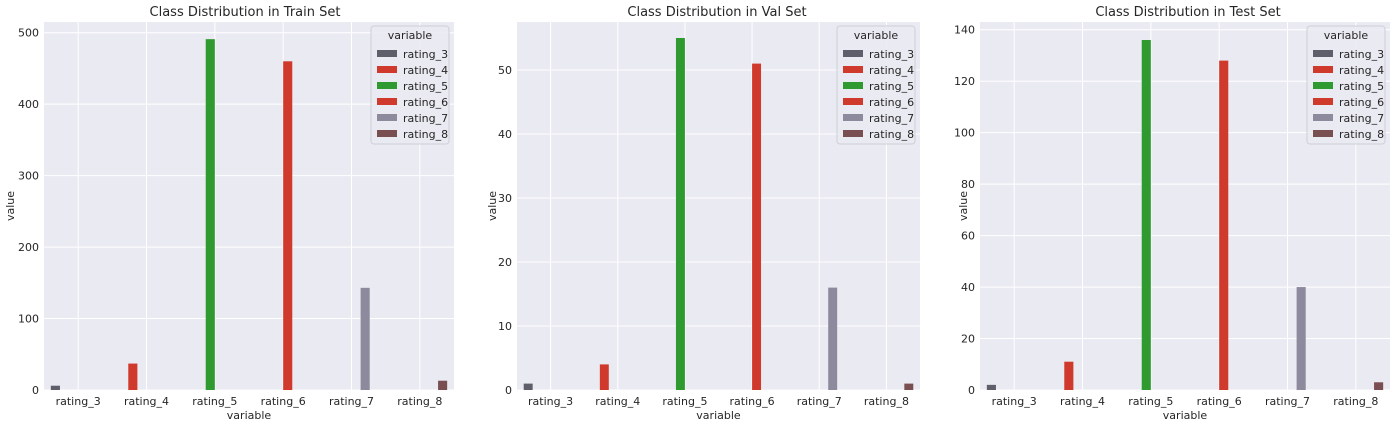 This screenshot has height=427, width=1400. Describe the element at coordinates (968, 184) in the screenshot. I see `chart-3-y-tick-label: 80` at that location.